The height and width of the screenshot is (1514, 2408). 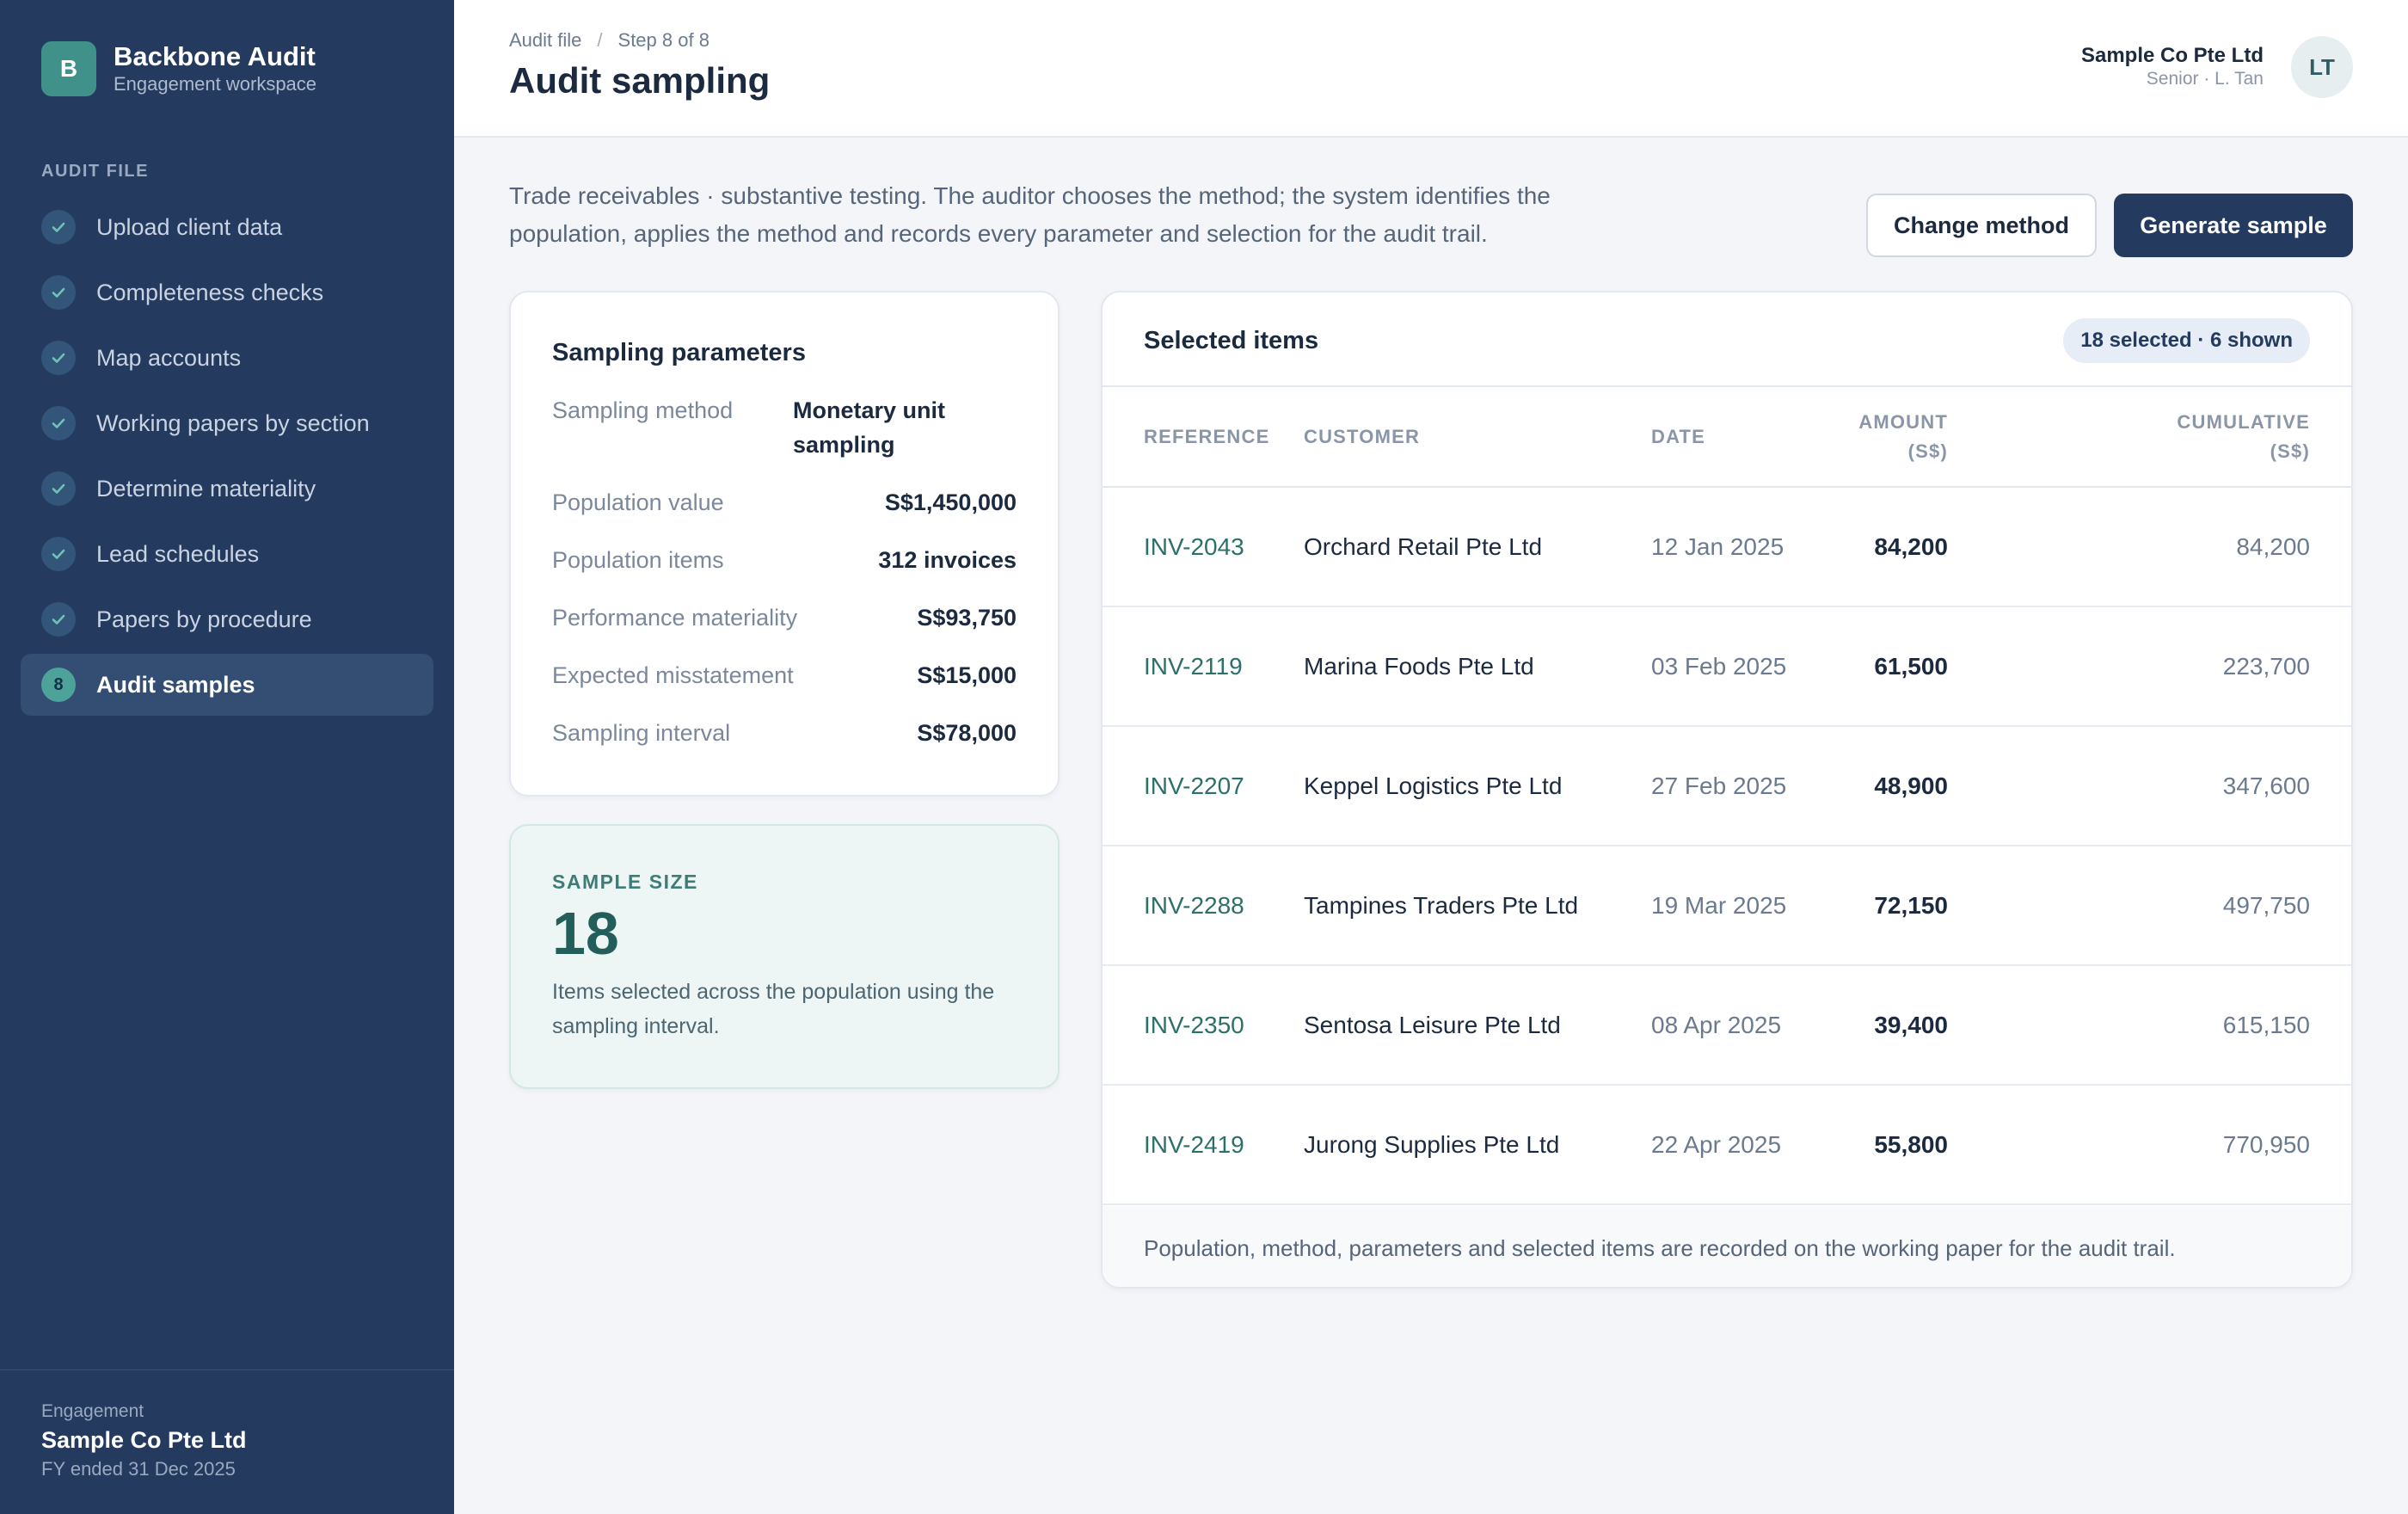 What do you see at coordinates (545, 40) in the screenshot?
I see `breadcrumb-parent: Audit file` at bounding box center [545, 40].